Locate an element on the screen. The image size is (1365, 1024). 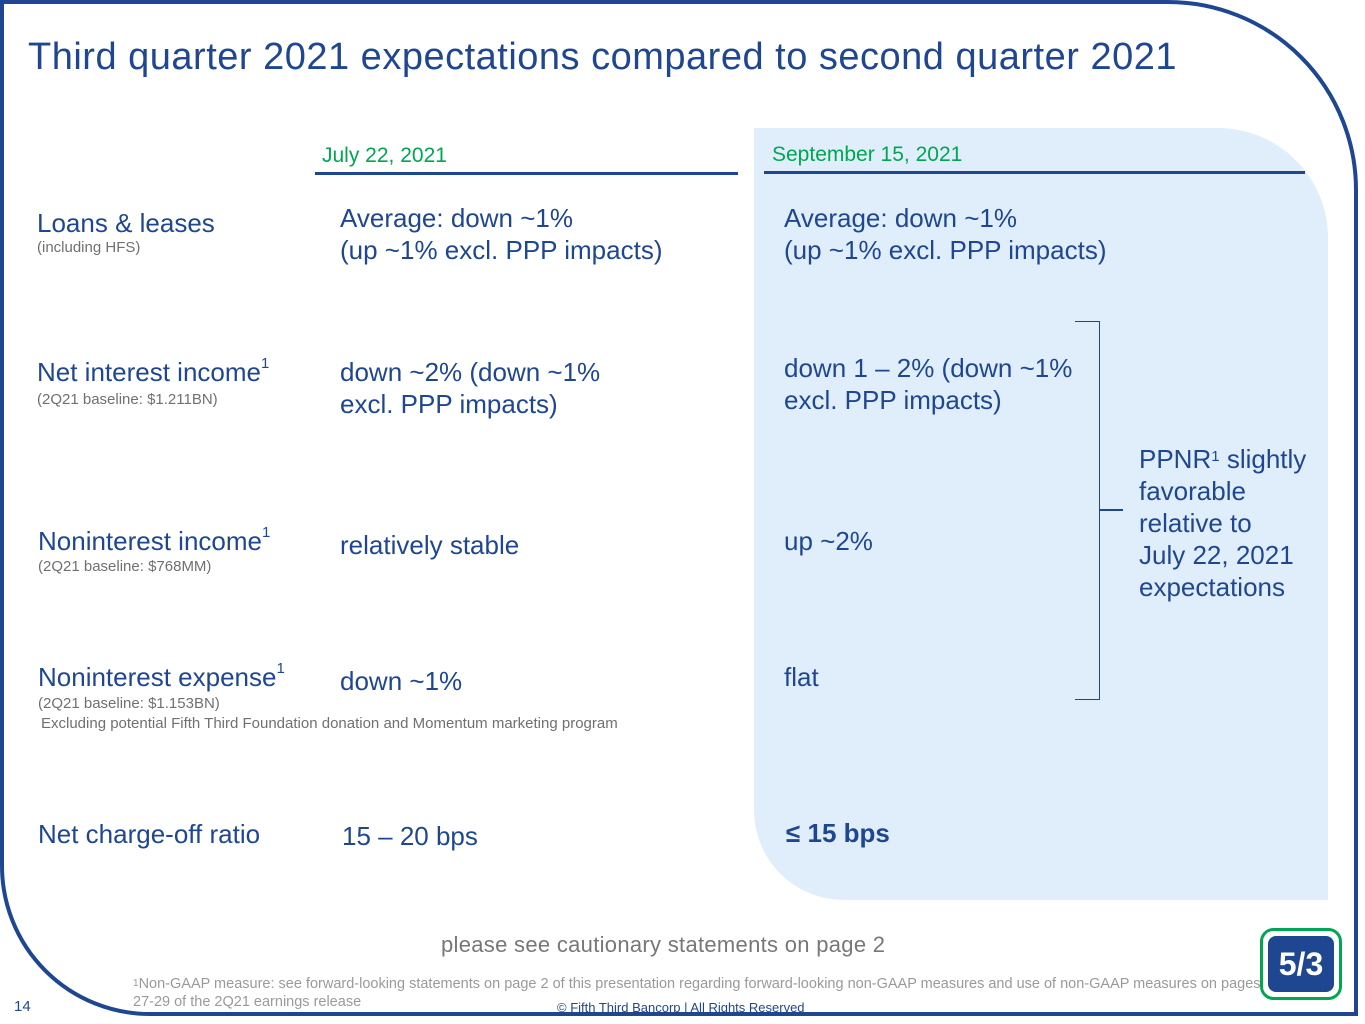
july-value-noninterest-expense: down ~1% is located at coordinates (401, 681).